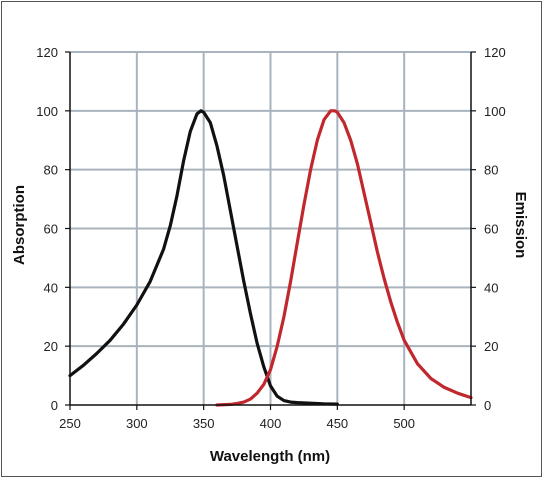  I want to click on x-axis-title: Wavelength (nm), so click(270, 456).